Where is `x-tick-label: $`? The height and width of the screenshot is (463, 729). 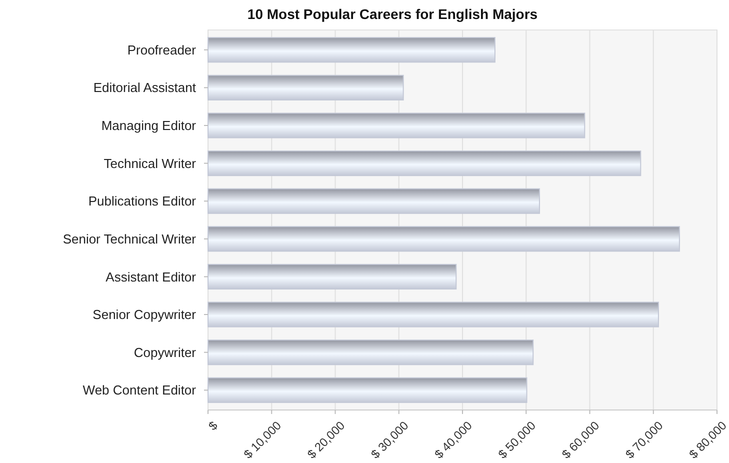
x-tick-label: $ is located at coordinates (213, 426).